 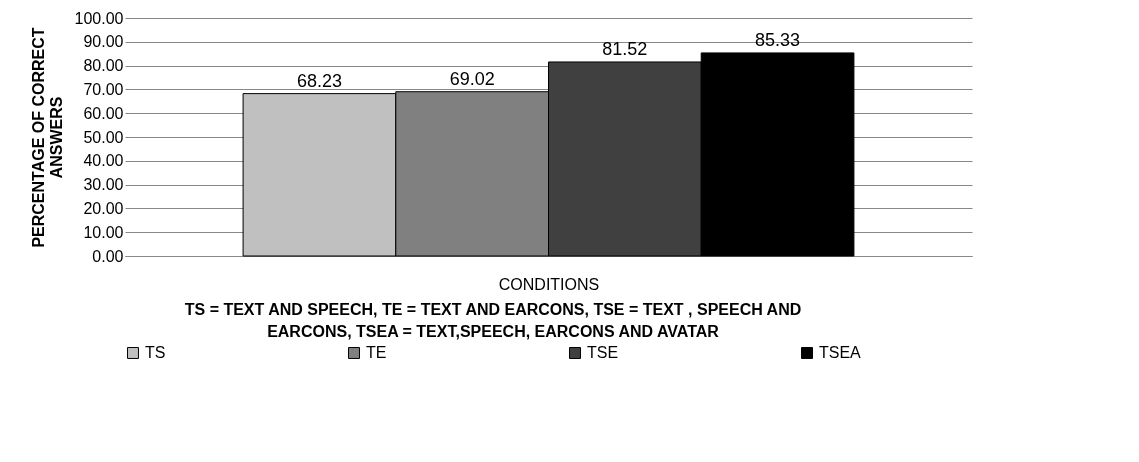 What do you see at coordinates (472, 78) in the screenshot?
I see `data-label: 69.02` at bounding box center [472, 78].